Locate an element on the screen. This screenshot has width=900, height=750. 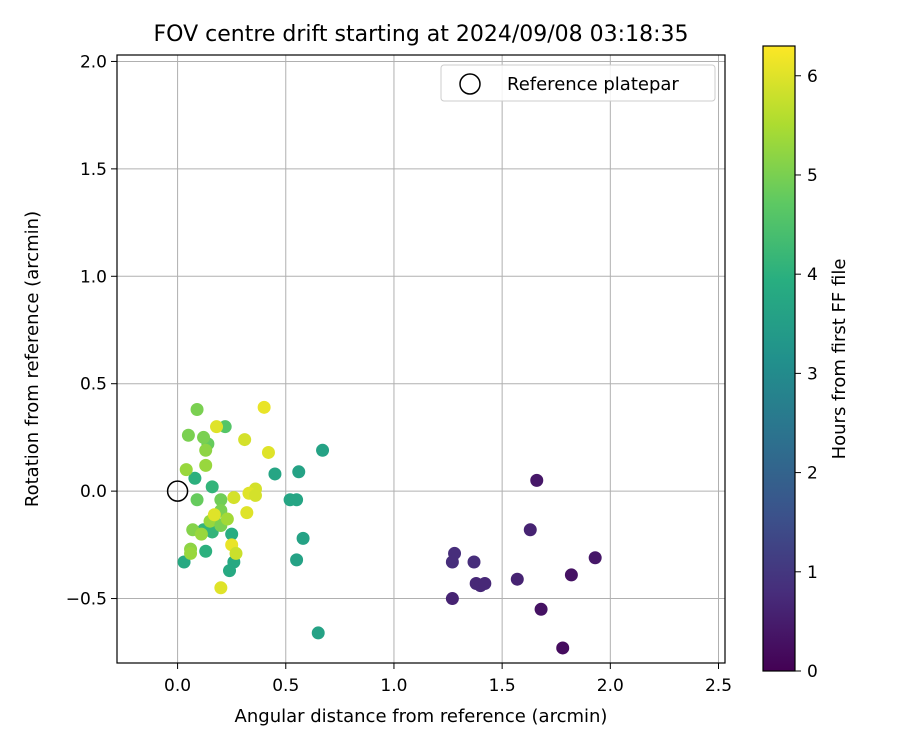
legend-label: Reference platepar is located at coordinates (593, 84).